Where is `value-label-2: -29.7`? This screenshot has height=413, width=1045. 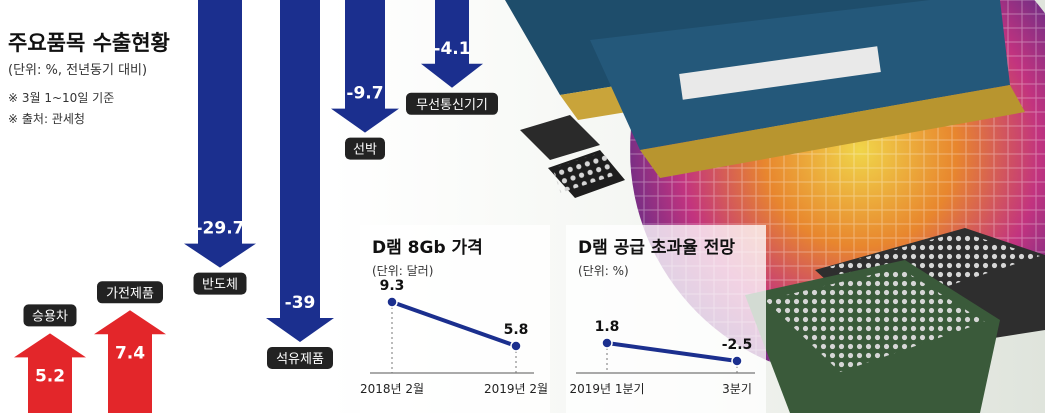 value-label-2: -29.7 is located at coordinates (220, 229).